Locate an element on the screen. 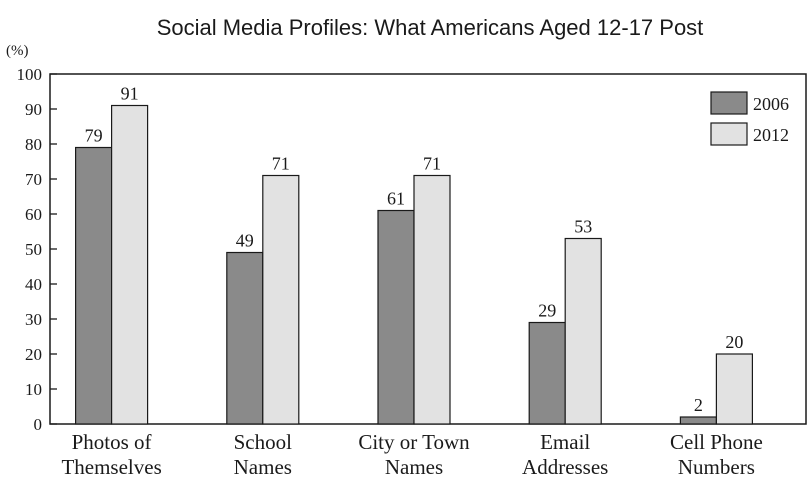 The image size is (809, 488). data-label: 29 is located at coordinates (547, 311).